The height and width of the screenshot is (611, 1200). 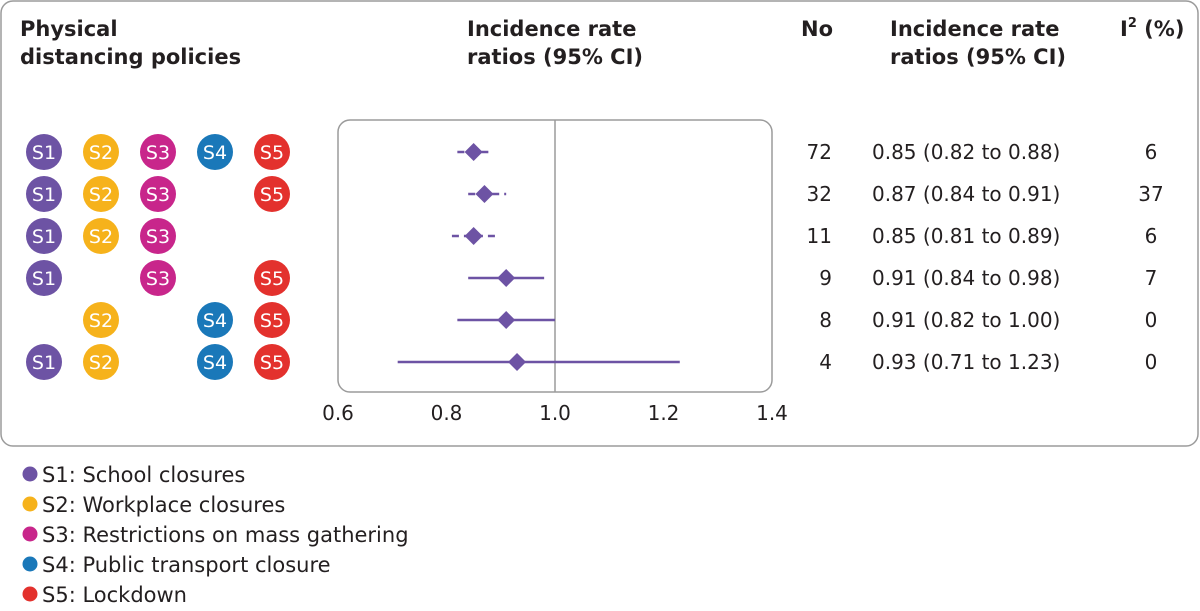 What do you see at coordinates (551, 29) in the screenshot?
I see `header-irr-plot-line1: Incidence rate` at bounding box center [551, 29].